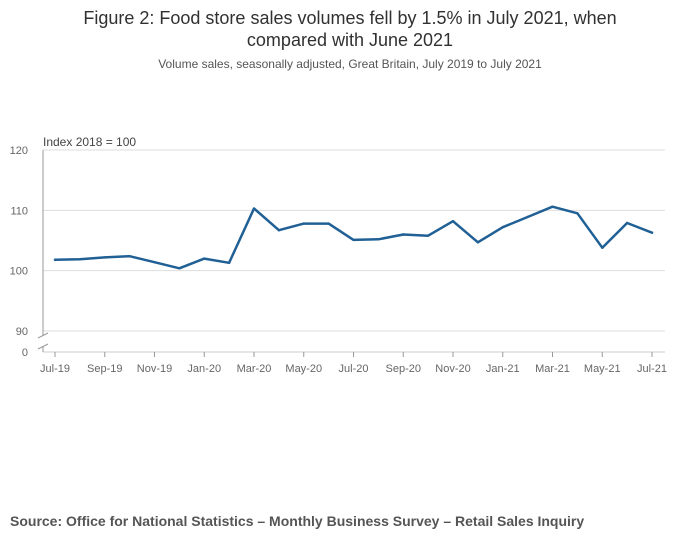 The height and width of the screenshot is (549, 700). I want to click on series-line, so click(353, 237).